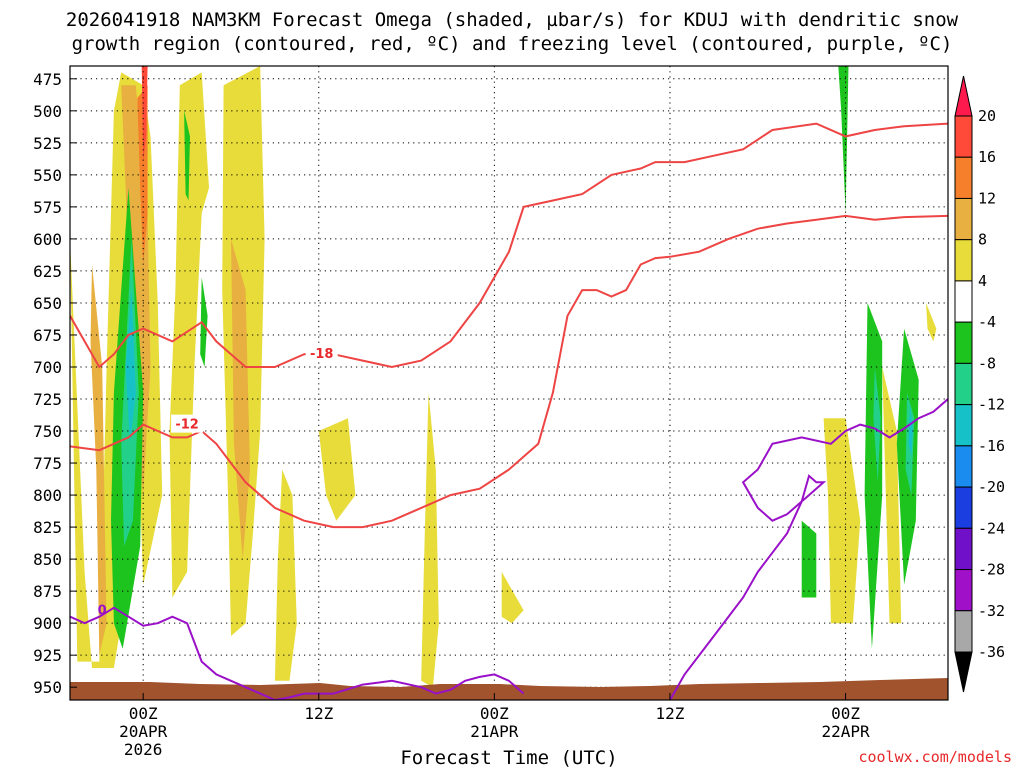 The height and width of the screenshot is (768, 1024). Describe the element at coordinates (47, 79) in the screenshot. I see `y-tick-label-475: 475` at that location.